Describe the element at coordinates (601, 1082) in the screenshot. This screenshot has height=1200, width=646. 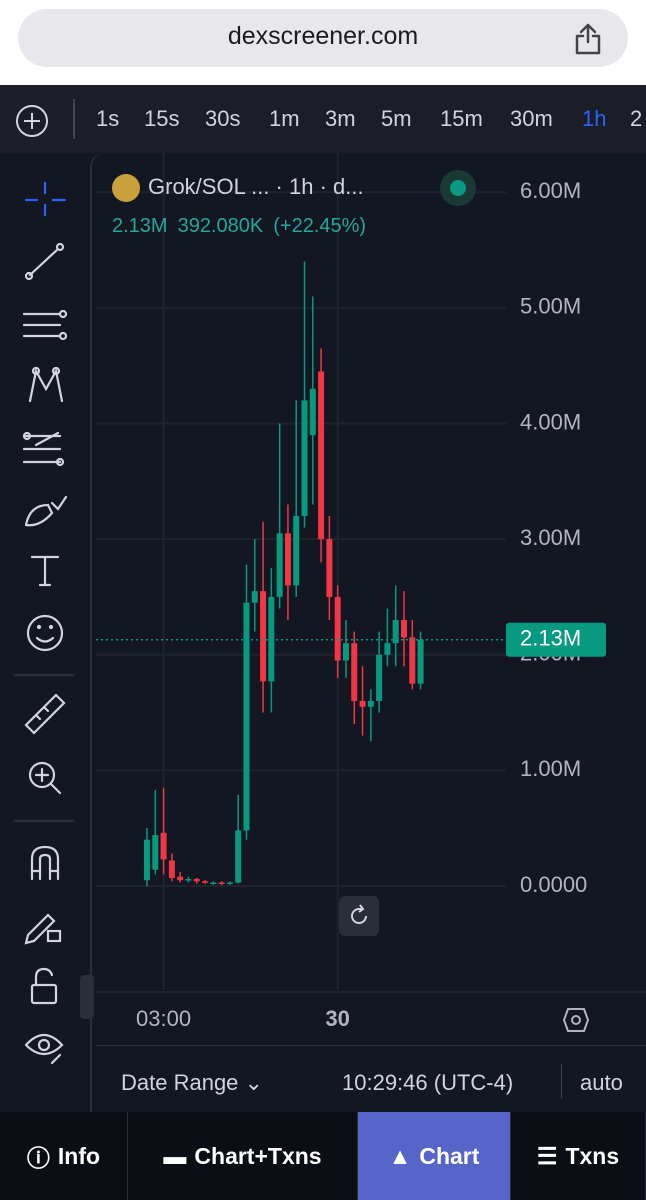
I see `scale-mode: auto` at that location.